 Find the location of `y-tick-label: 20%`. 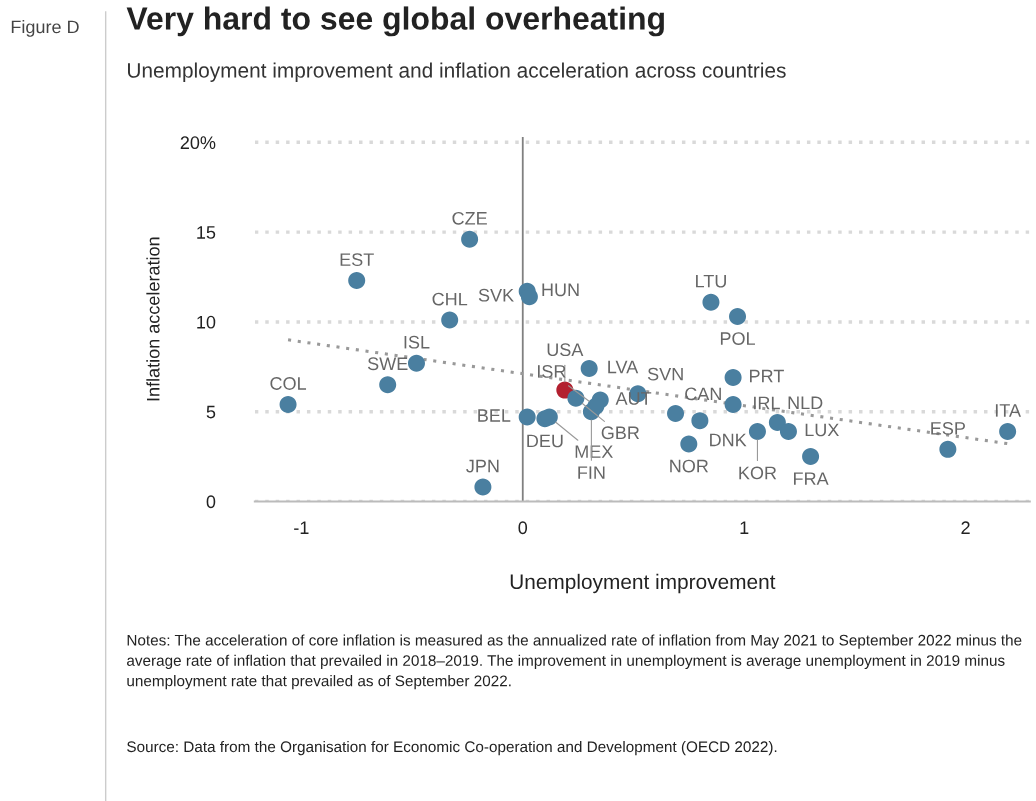

y-tick-label: 20% is located at coordinates (198, 143).